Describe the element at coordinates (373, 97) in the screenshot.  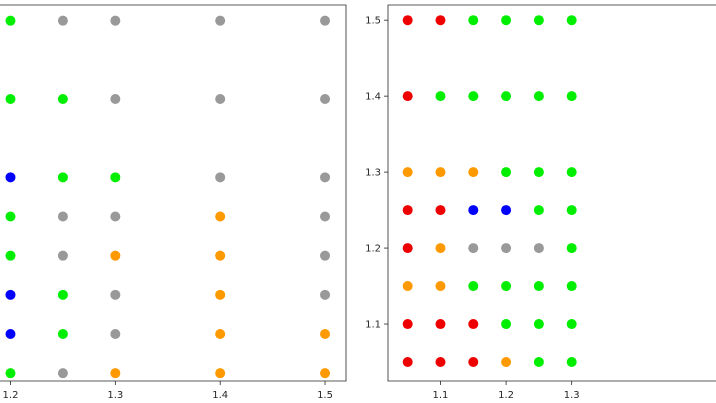
I see `right-y-tick-label: 1.4` at that location.